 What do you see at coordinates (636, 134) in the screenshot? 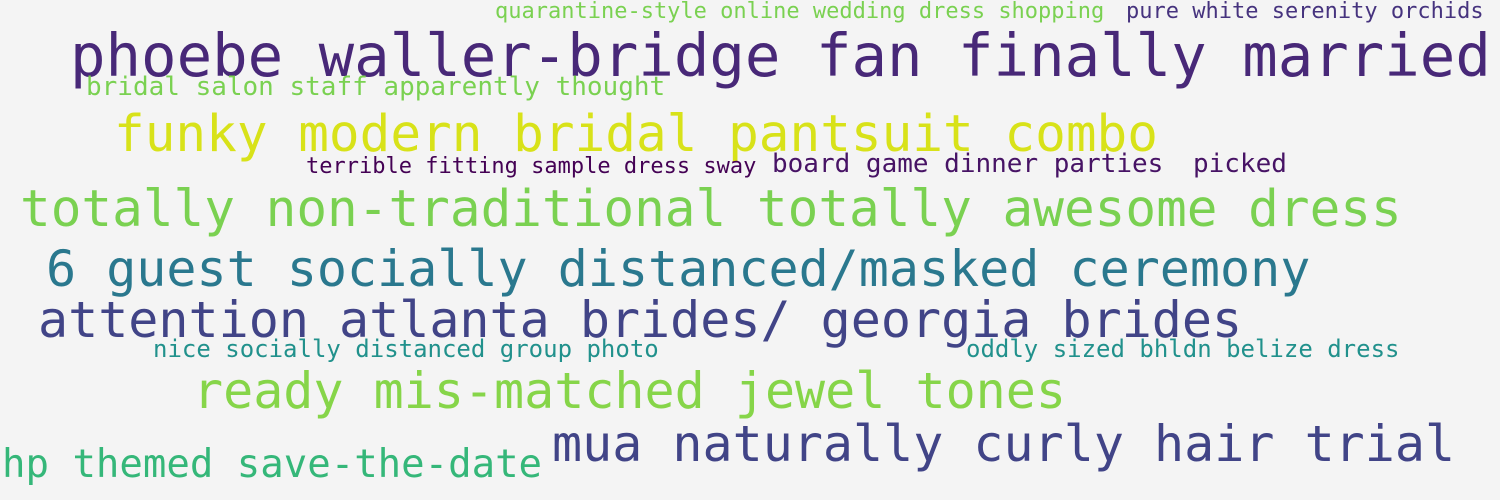
I see `word-funky-modern-bridal-pantsuit-combo: funky modern bridal pantsuit combo` at bounding box center [636, 134].